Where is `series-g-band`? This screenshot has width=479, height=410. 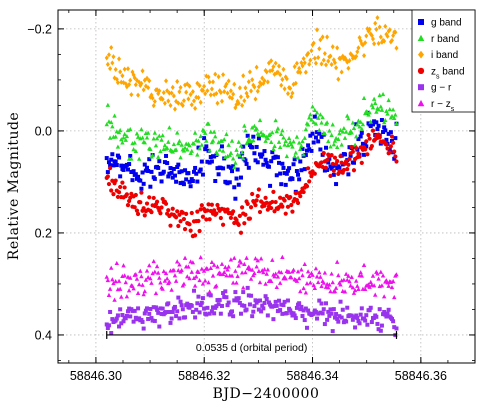
series-g-band is located at coordinates (251, 155).